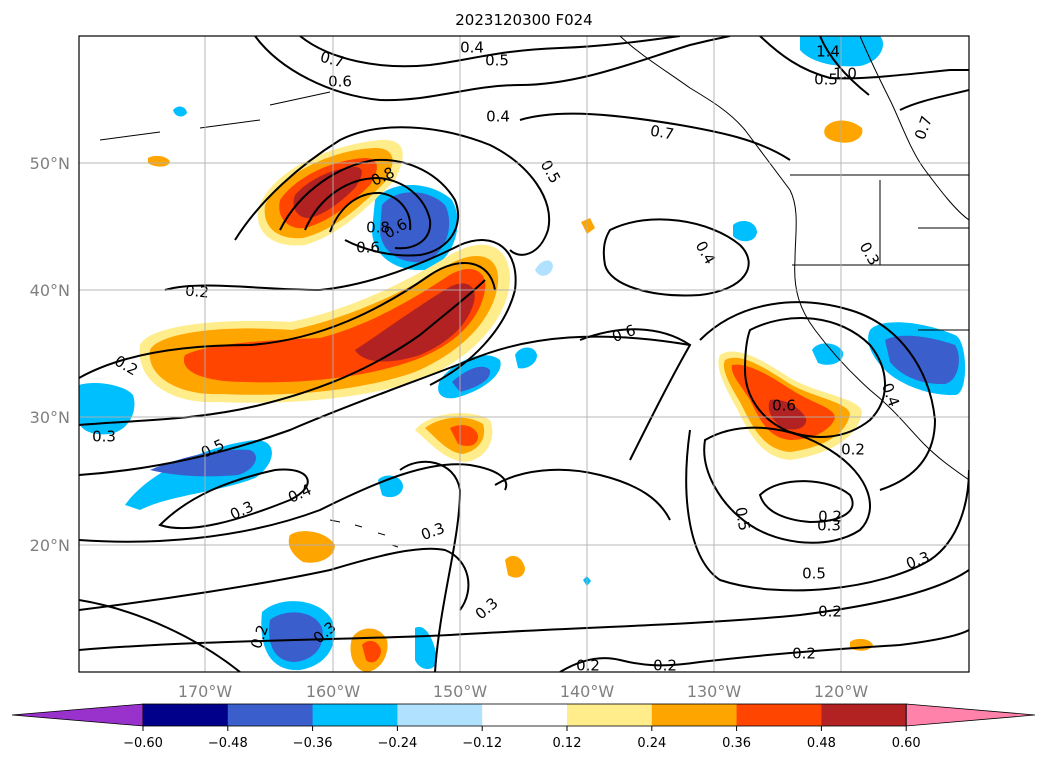 The width and height of the screenshot is (1047, 765). Describe the element at coordinates (736, 743) in the screenshot. I see `colorbar-tick-label: 0.36` at that location.